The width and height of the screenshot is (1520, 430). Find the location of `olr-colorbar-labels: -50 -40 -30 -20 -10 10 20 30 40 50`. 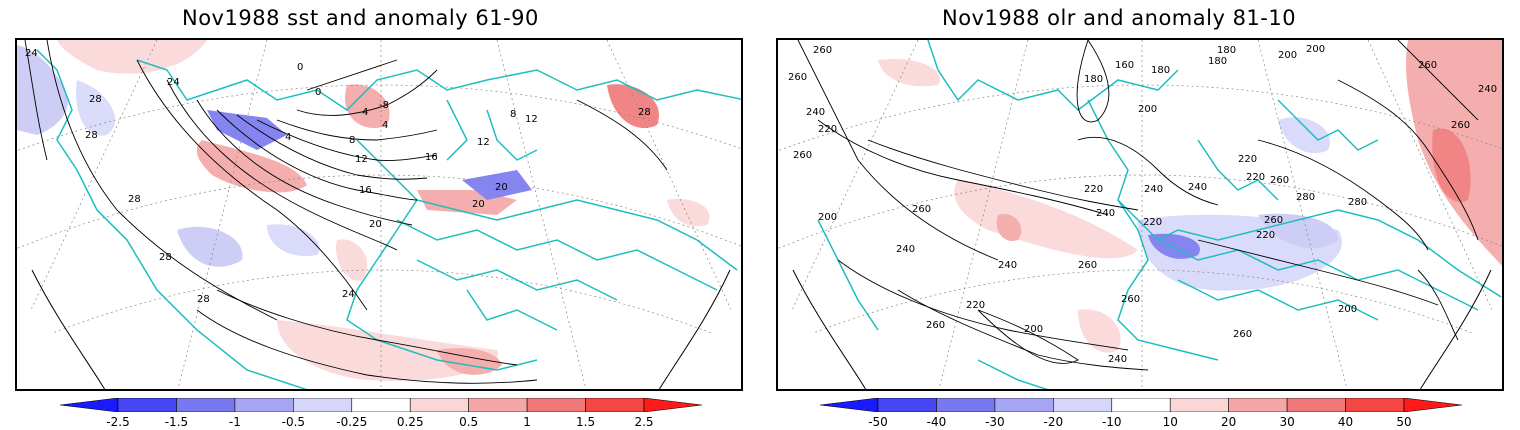

olr-colorbar-labels: -50 -40 -30 -20 -10 10 20 30 40 50 is located at coordinates (1141, 422).